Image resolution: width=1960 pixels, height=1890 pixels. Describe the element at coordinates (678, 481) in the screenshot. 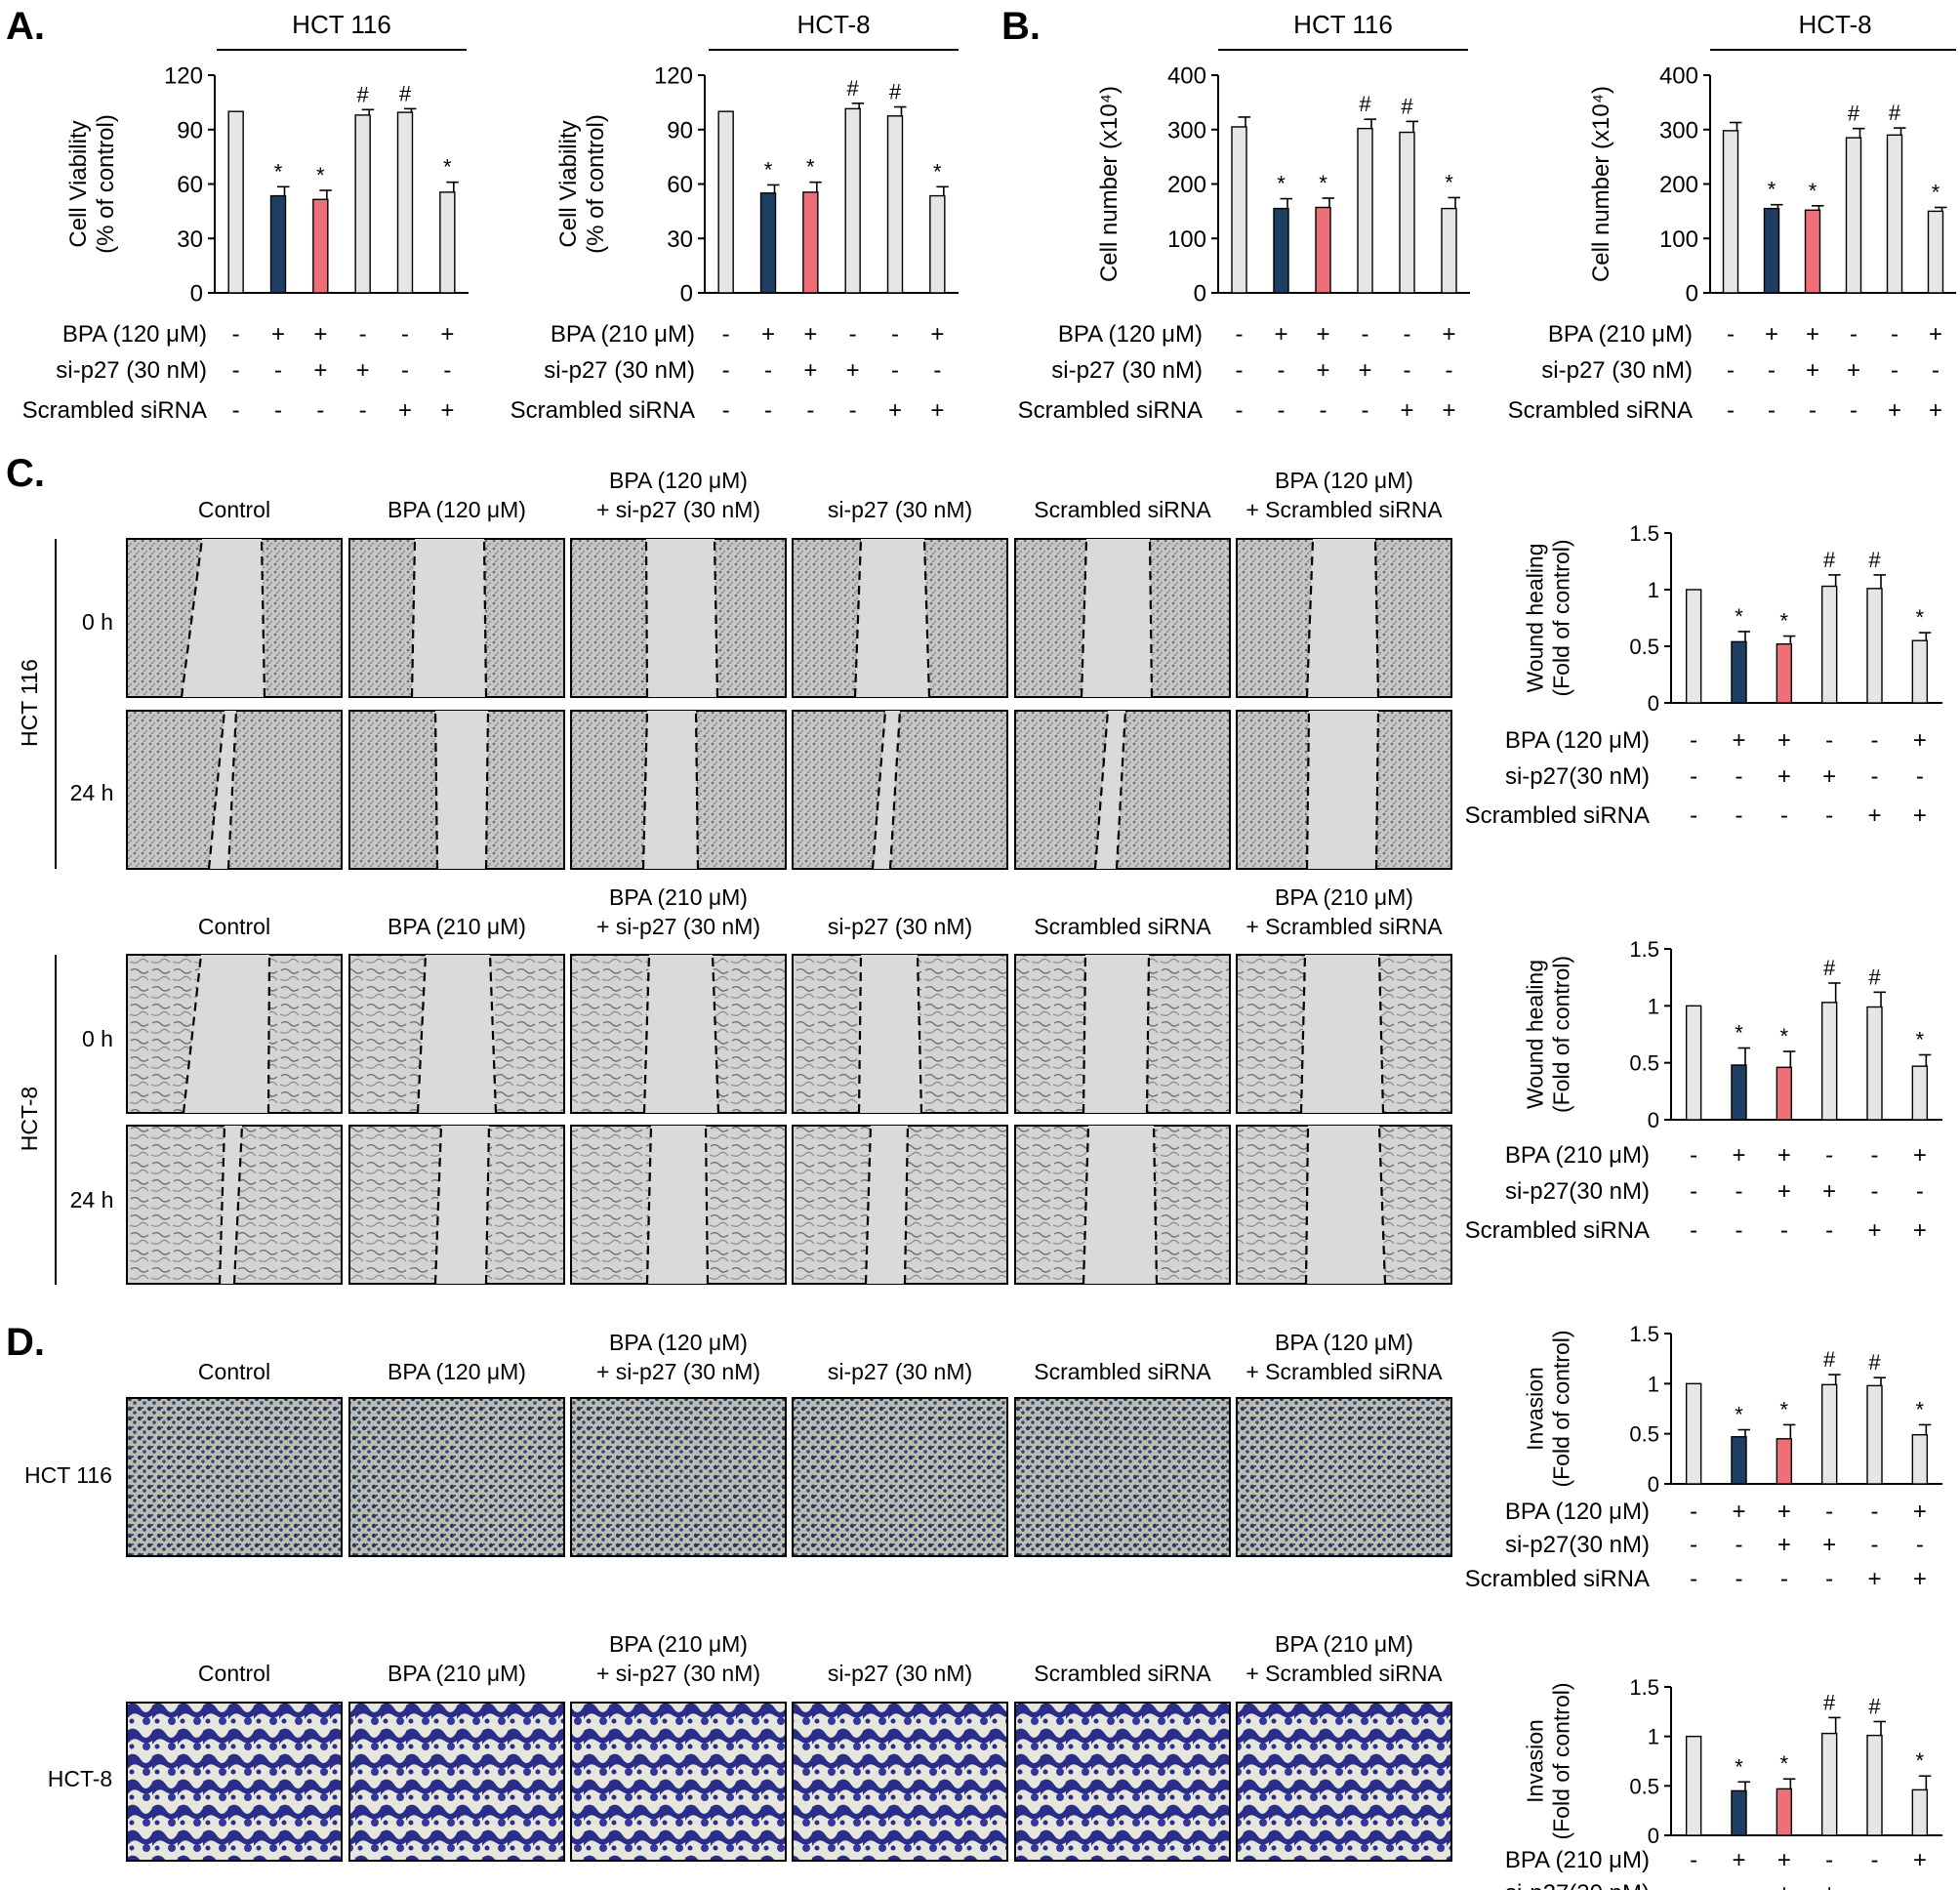

I see `condition-header: BPA (120 μM)` at that location.